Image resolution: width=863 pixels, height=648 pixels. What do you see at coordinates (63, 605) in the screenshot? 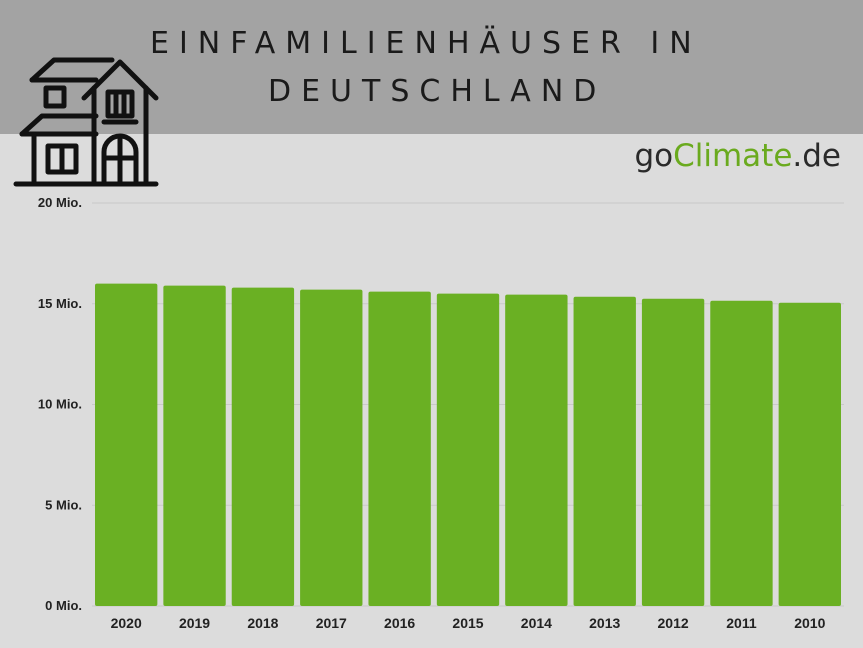
I see `y-tick-label: 0 Mio.` at bounding box center [63, 605].